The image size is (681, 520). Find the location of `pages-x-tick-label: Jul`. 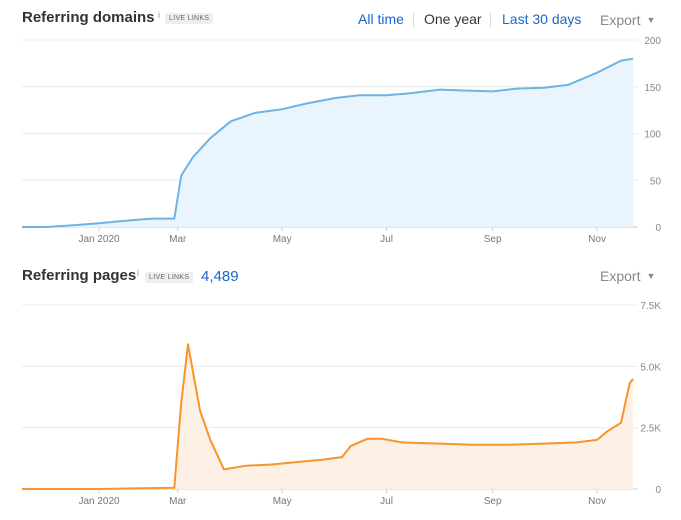

pages-x-tick-label: Jul is located at coordinates (386, 501).